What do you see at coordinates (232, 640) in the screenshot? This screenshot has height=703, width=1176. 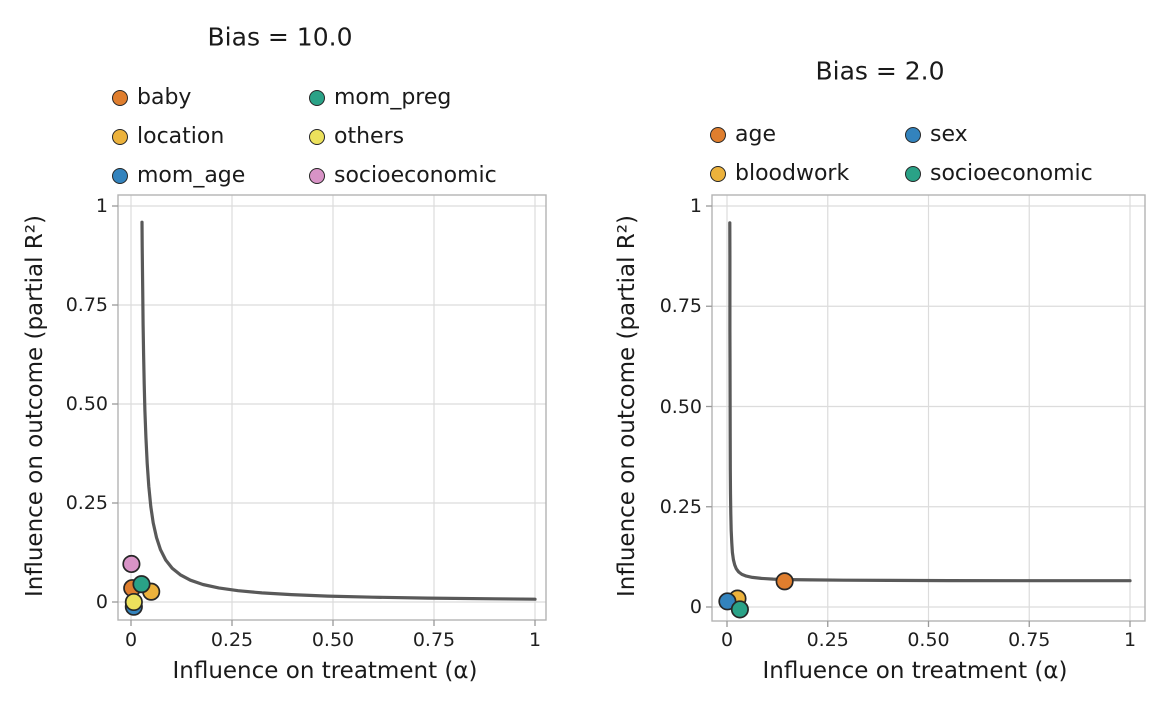 I see `plot1-xtick-label: 0.25` at bounding box center [232, 640].